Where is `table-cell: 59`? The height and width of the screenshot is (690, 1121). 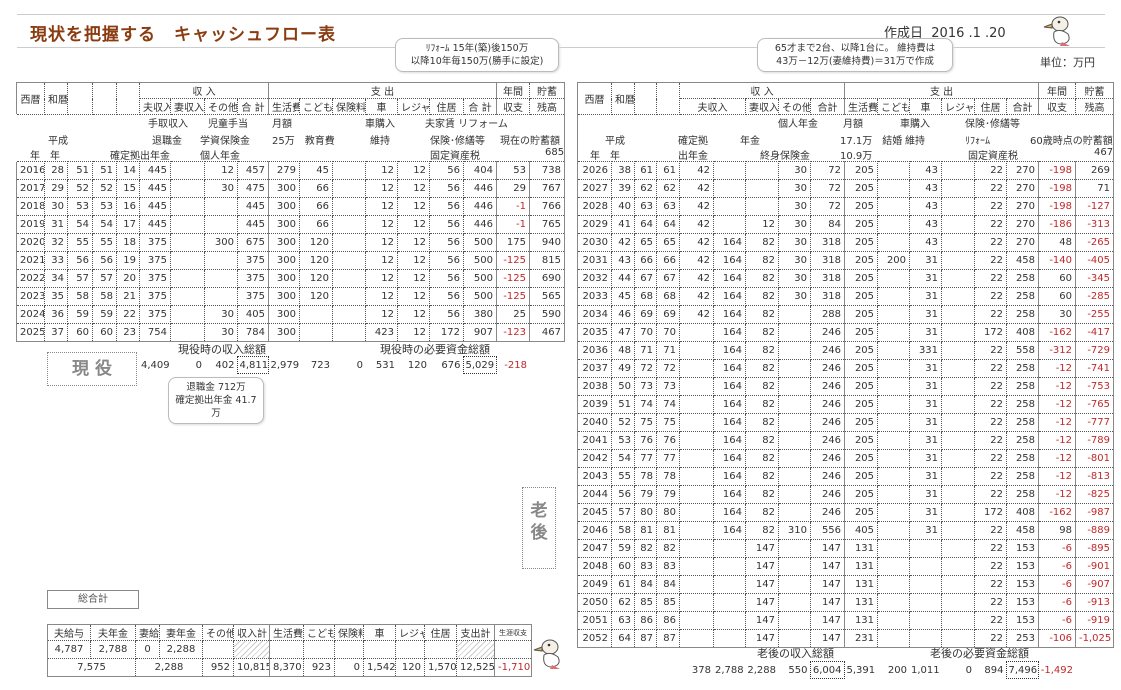
table-cell: 59 is located at coordinates (623, 548).